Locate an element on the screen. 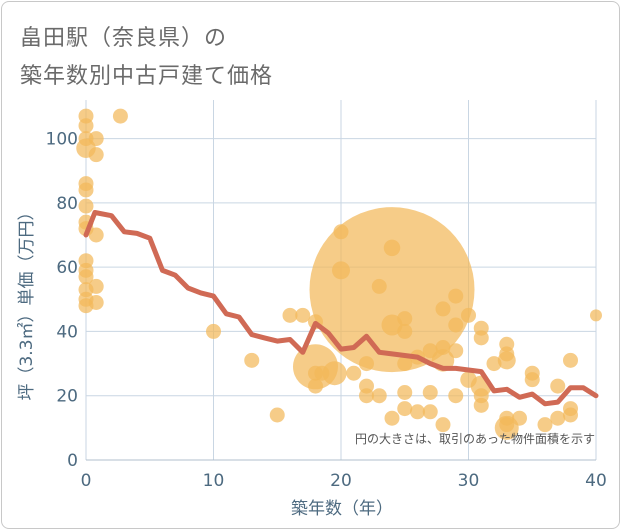 The image size is (621, 530). size-note: 円の大きさは、取引のあった物件面積を示す is located at coordinates (475, 438).